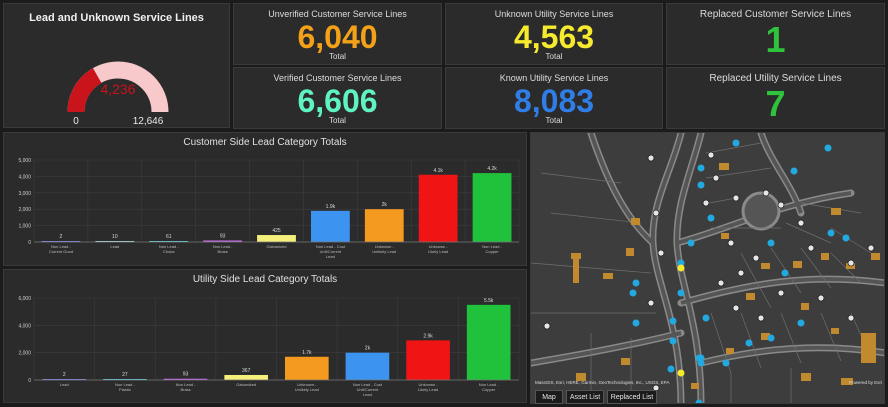  Describe the element at coordinates (307, 353) in the screenshot. I see `bar-value-label: 1.7k` at that location.